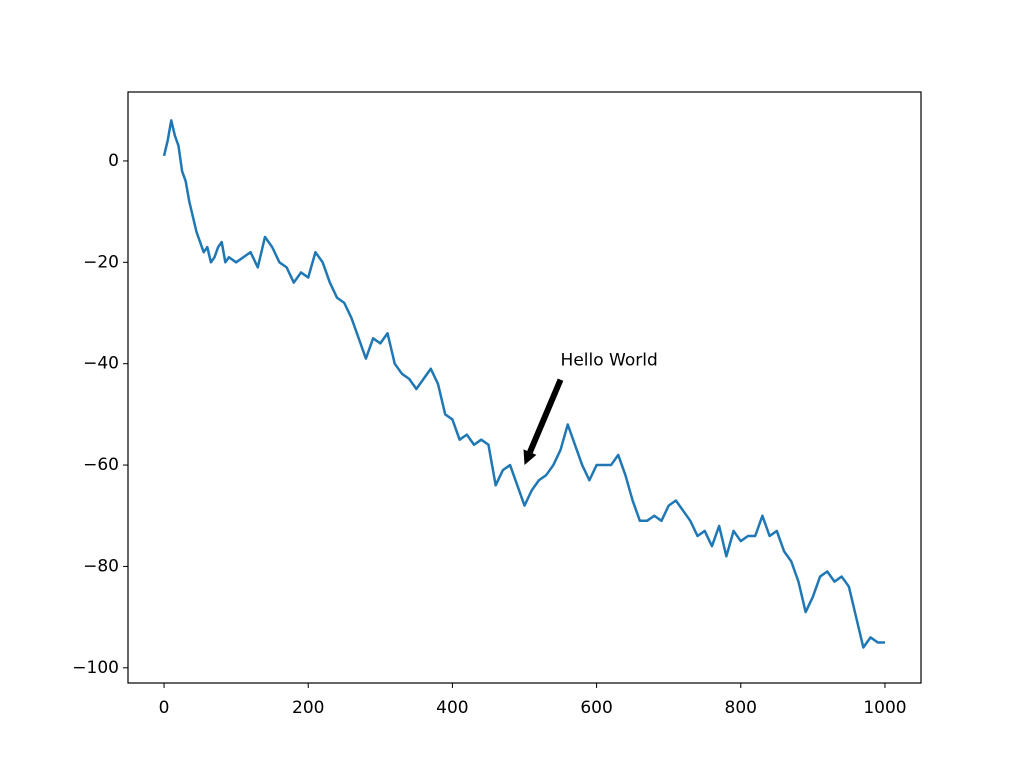  I want to click on x-tick-label: 200, so click(308, 708).